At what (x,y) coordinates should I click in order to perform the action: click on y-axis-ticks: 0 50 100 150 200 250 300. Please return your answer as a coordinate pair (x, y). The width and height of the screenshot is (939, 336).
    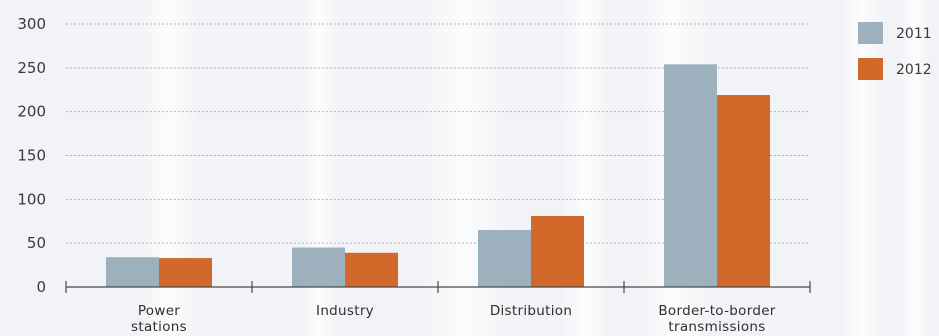
    Looking at the image, I should click on (31, 155).